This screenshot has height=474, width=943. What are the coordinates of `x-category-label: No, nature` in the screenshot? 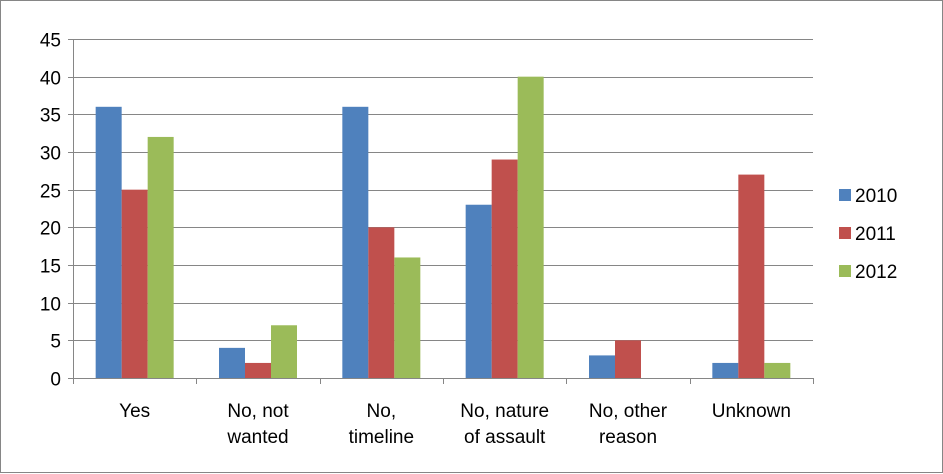 It's located at (504, 411).